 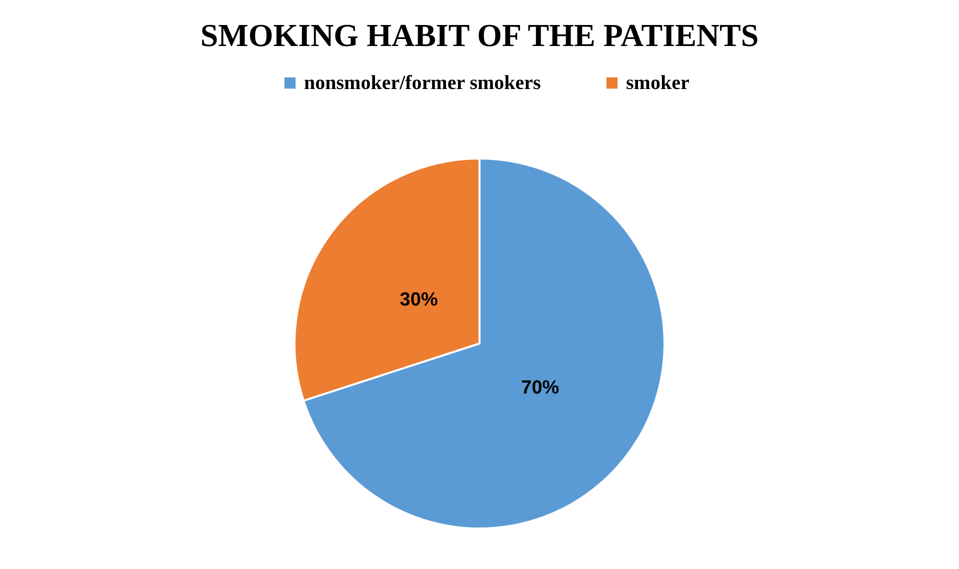 I want to click on legend-label: smoker, so click(x=658, y=83).